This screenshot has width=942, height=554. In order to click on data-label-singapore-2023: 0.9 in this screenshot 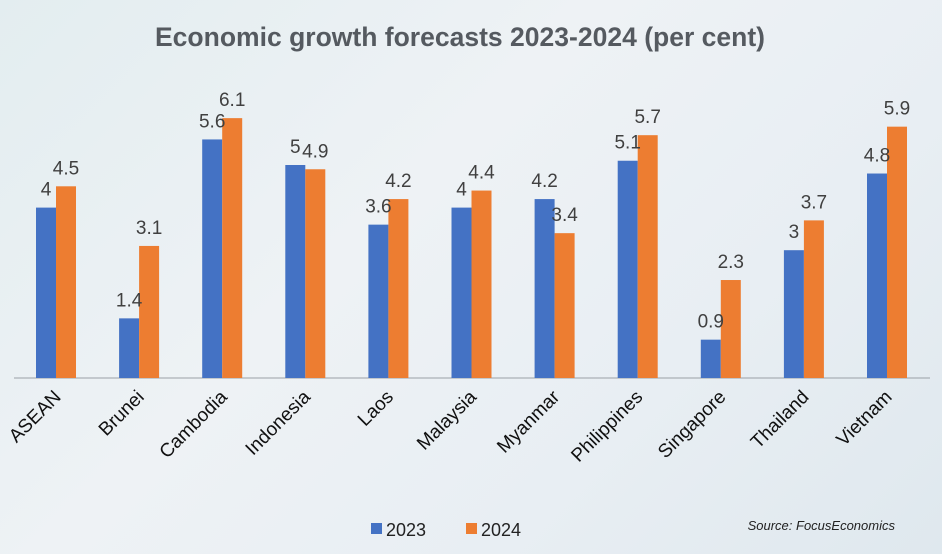, I will do `click(711, 322)`.